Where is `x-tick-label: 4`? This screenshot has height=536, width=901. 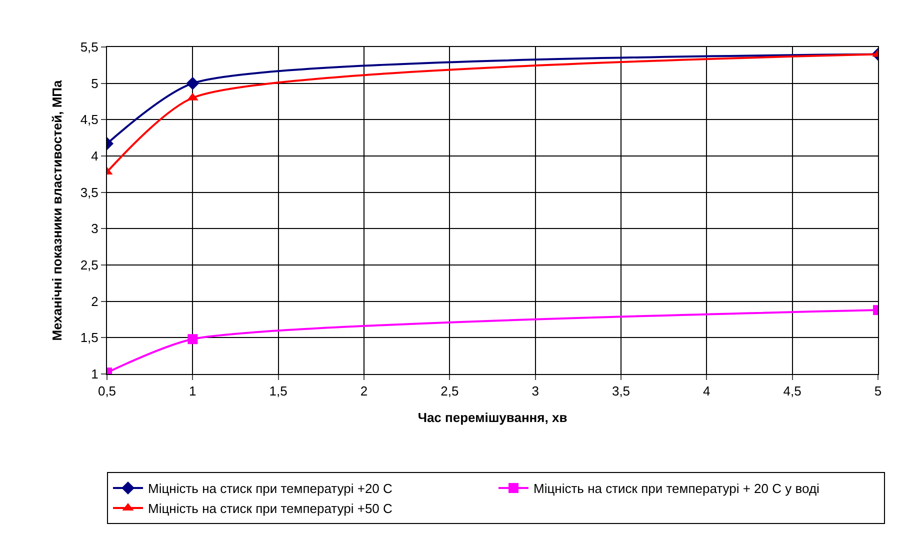
x-tick-label: 4 is located at coordinates (706, 391).